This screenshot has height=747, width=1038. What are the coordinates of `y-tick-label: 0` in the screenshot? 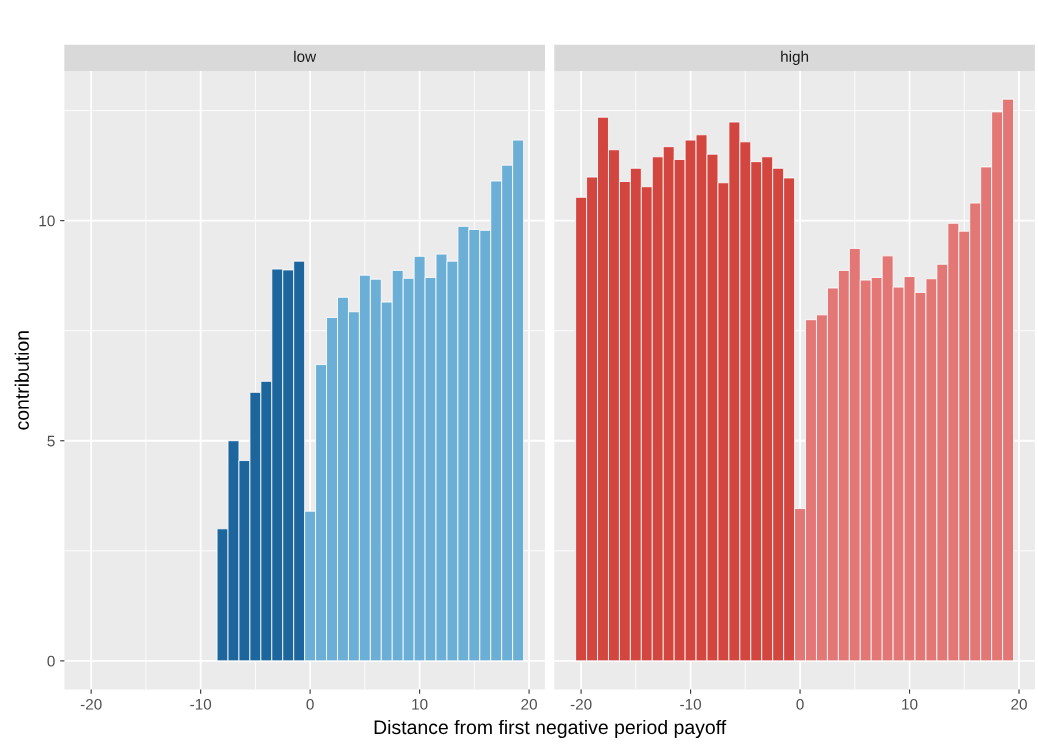 It's located at (51, 661).